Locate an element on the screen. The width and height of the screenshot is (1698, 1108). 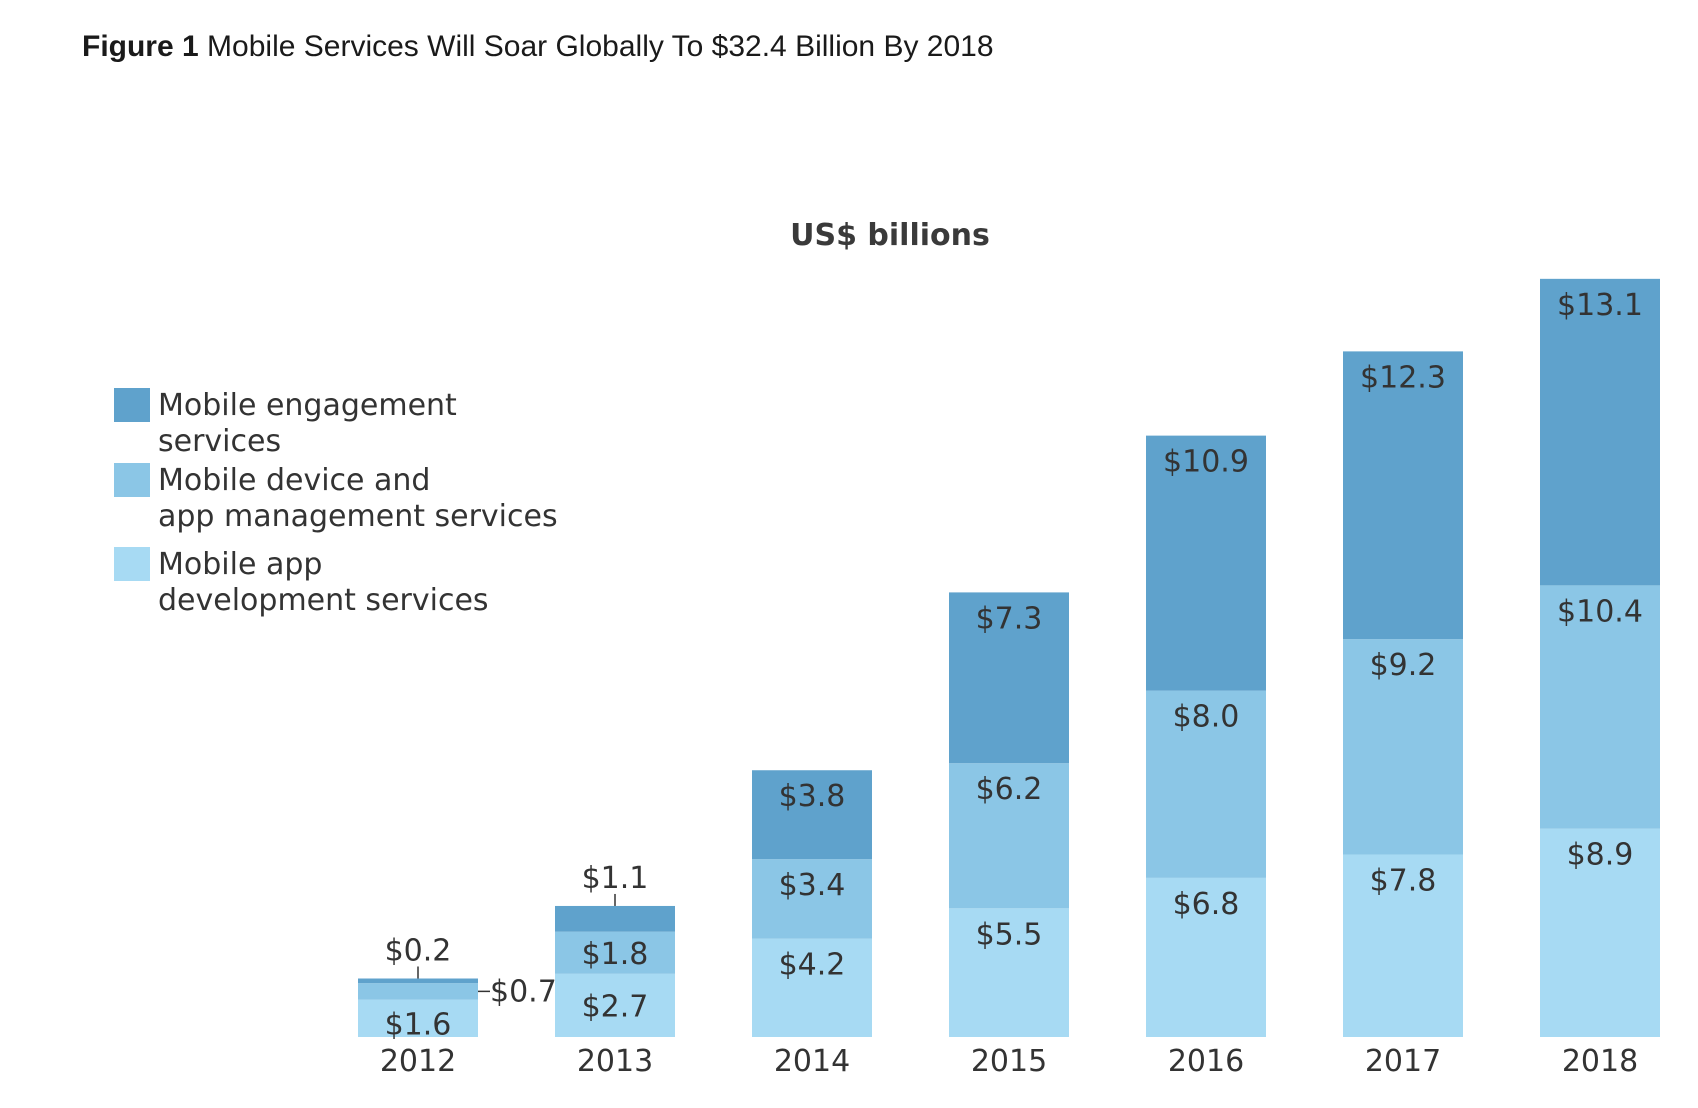
bar-management-2013 is located at coordinates (615, 952).